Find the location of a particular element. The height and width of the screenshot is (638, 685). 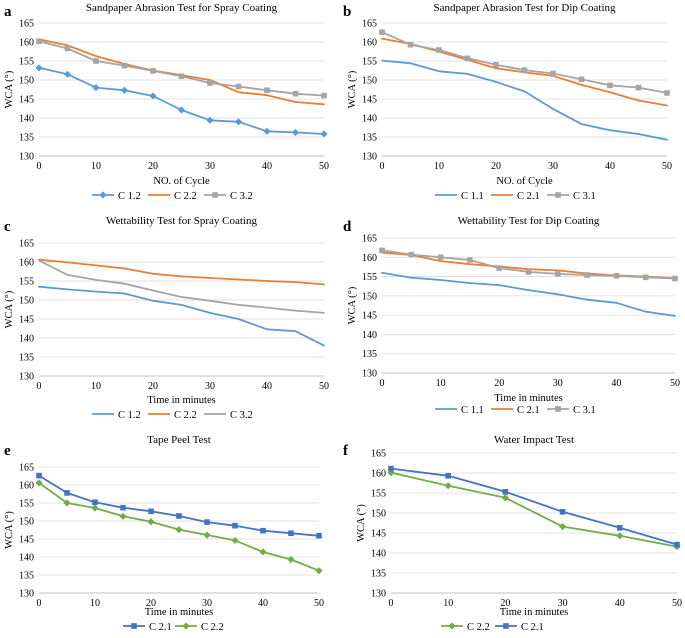

y-tick-label: 130 is located at coordinates (378, 594).